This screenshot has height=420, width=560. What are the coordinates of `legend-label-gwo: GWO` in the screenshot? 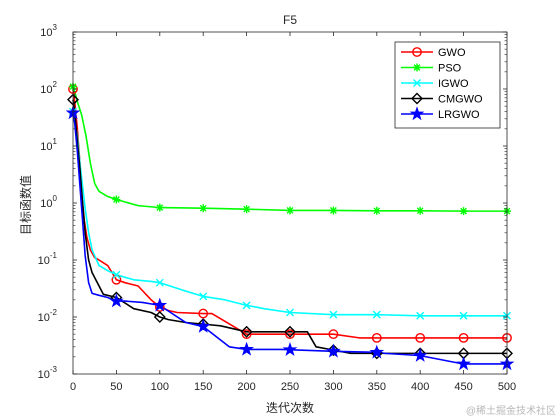 It's located at (452, 53).